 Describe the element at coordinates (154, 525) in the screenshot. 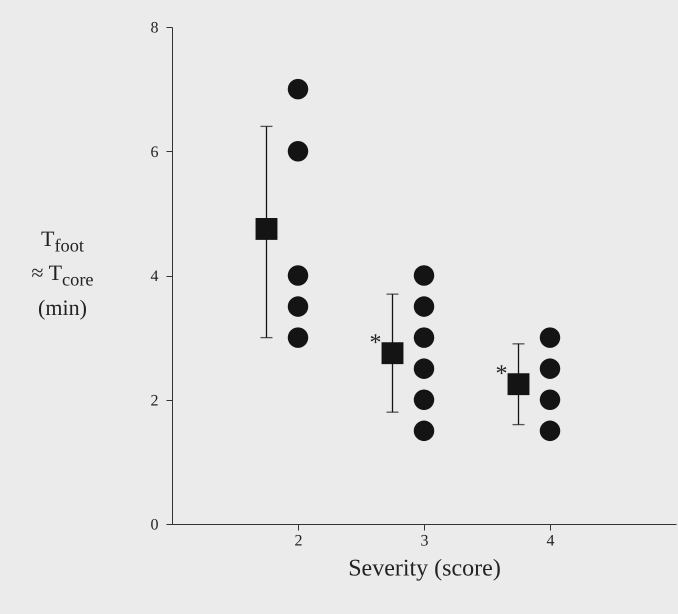

I see `y-tick-label: 0` at that location.